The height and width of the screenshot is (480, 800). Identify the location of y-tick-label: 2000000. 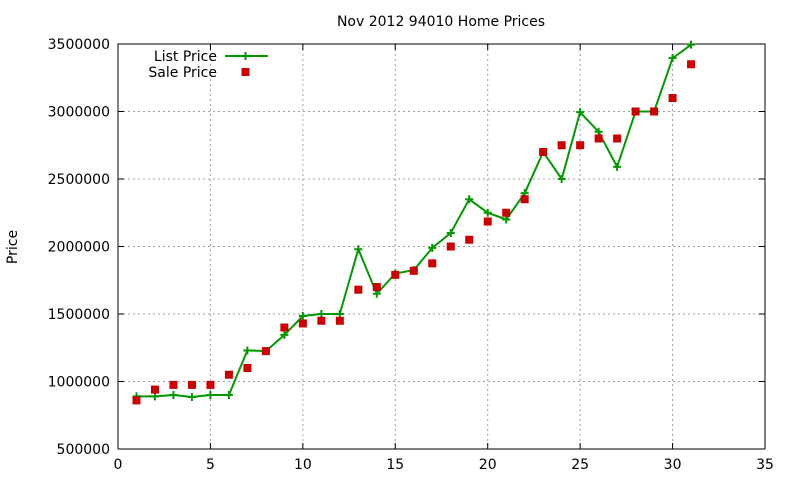
(79, 248).